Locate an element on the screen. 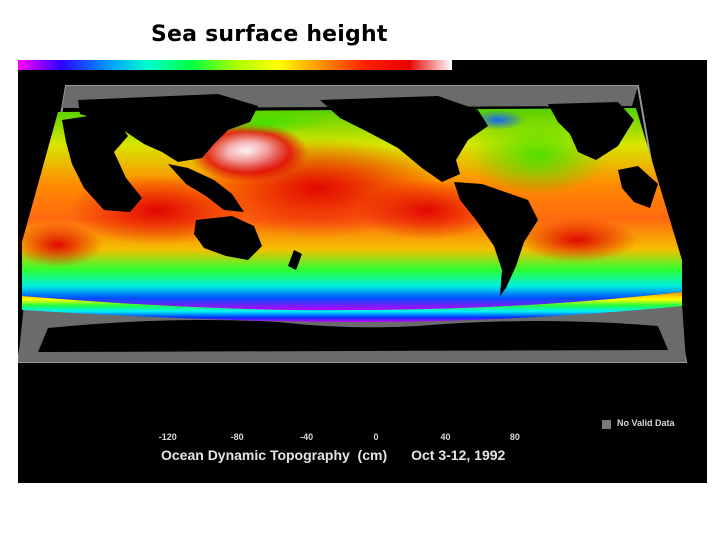 The image size is (720, 540). antarctica-shape is located at coordinates (353, 336).